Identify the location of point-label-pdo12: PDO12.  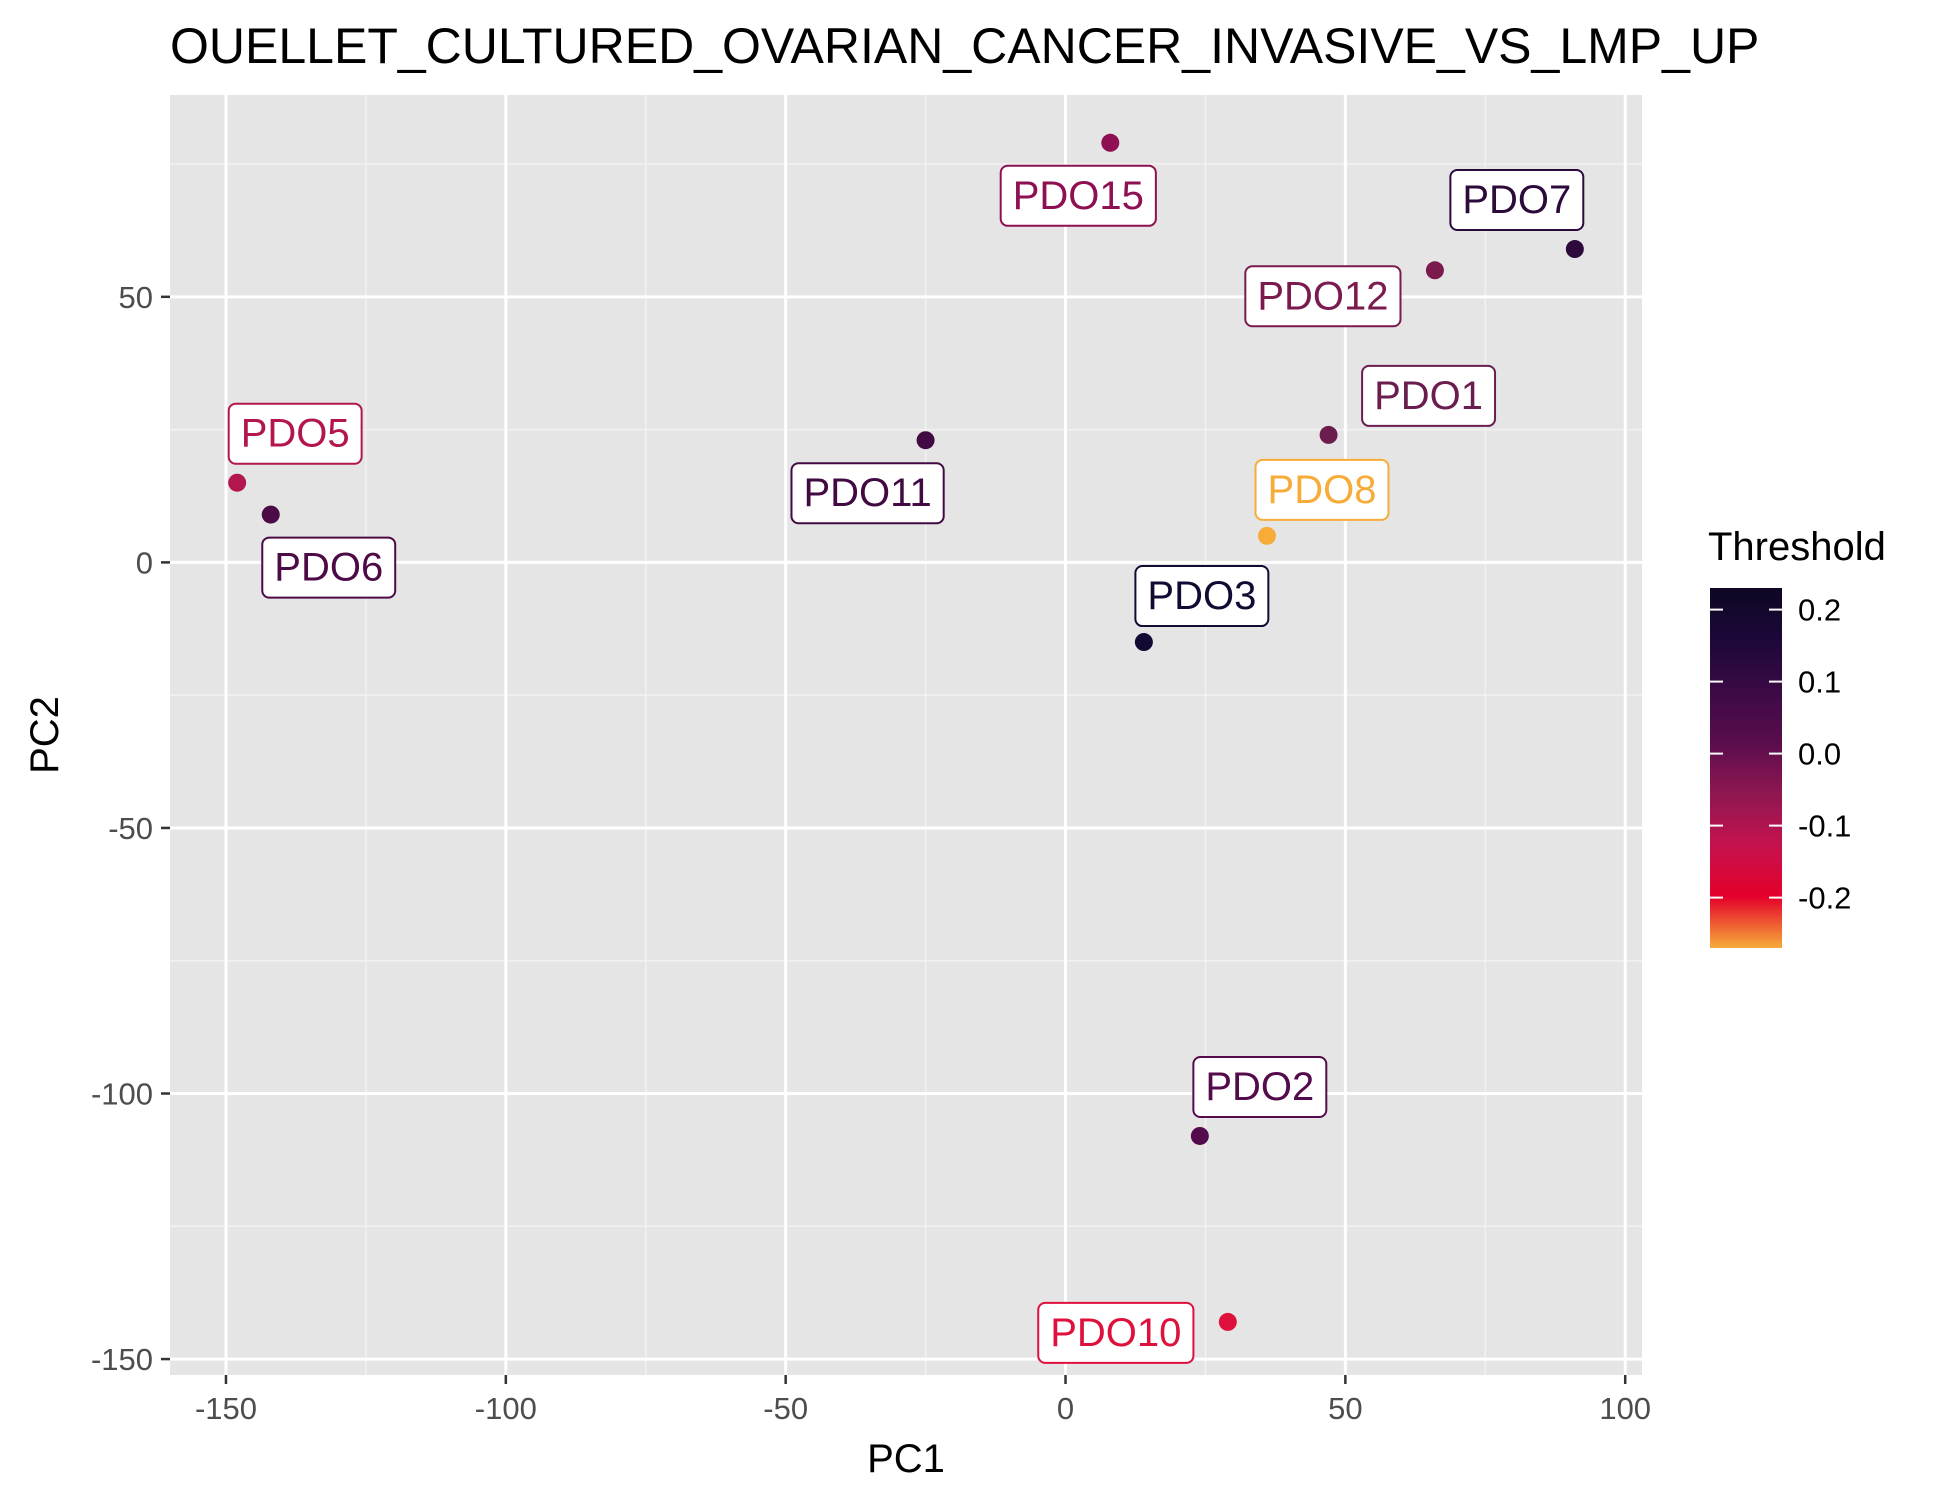
(1323, 296).